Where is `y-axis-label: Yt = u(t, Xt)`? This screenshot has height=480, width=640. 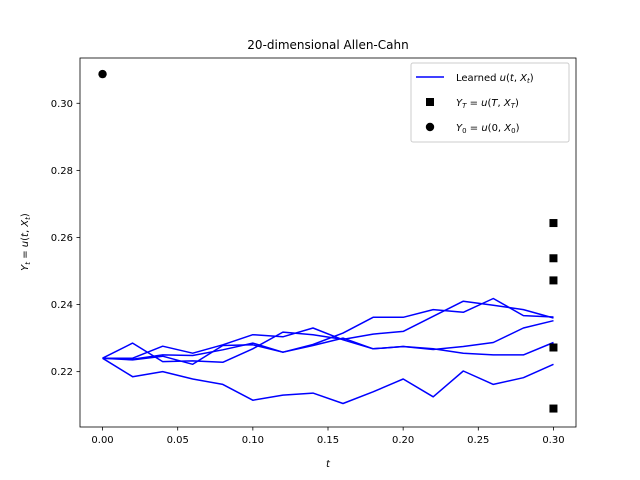
y-axis-label: Yt = u(t, Xt) is located at coordinates (26, 242).